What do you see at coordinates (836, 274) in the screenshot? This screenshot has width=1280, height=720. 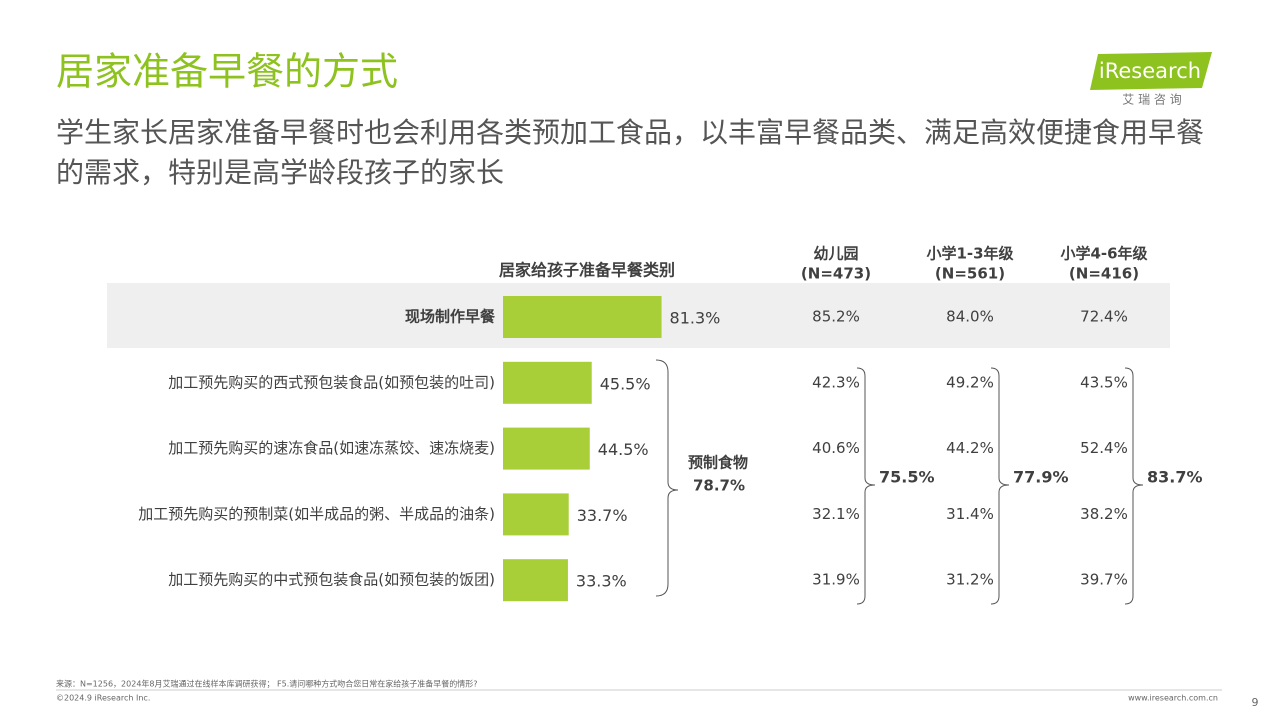 I see `column-n: (N=473)` at bounding box center [836, 274].